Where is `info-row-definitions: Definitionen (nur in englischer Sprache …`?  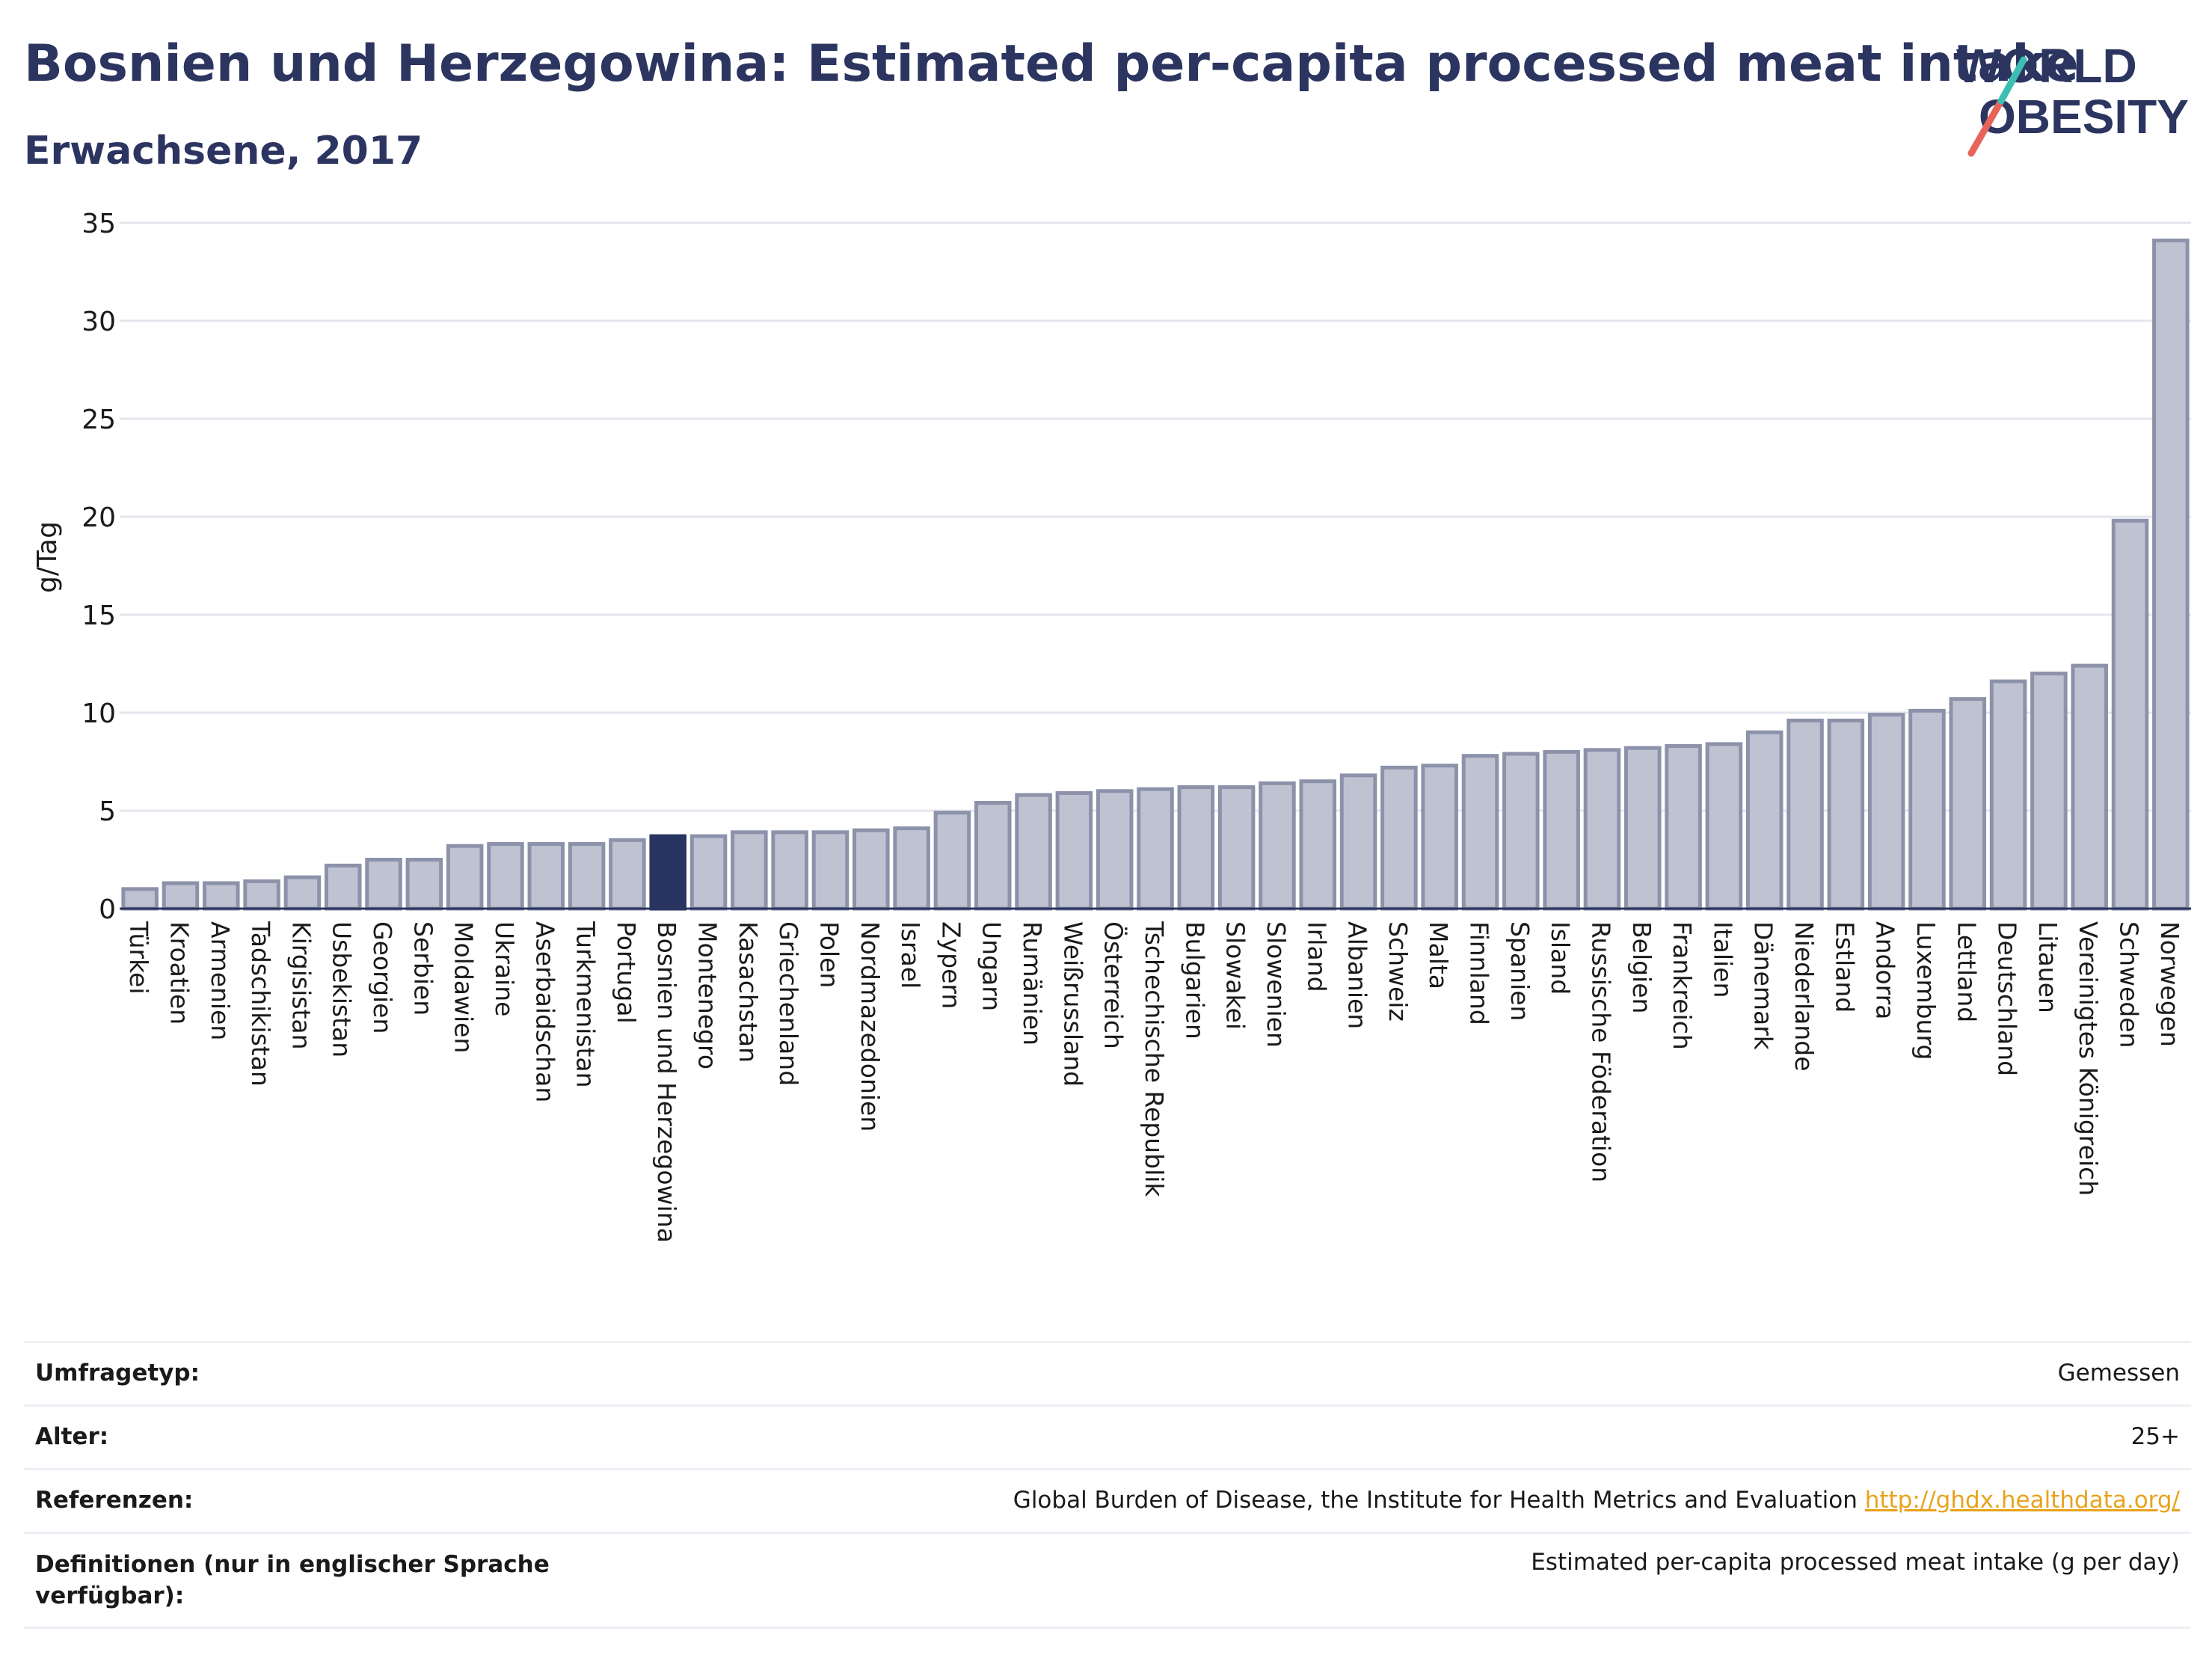
info-row-definitions: Definitionen (nur in englischer Sprache … is located at coordinates (1107, 1580).